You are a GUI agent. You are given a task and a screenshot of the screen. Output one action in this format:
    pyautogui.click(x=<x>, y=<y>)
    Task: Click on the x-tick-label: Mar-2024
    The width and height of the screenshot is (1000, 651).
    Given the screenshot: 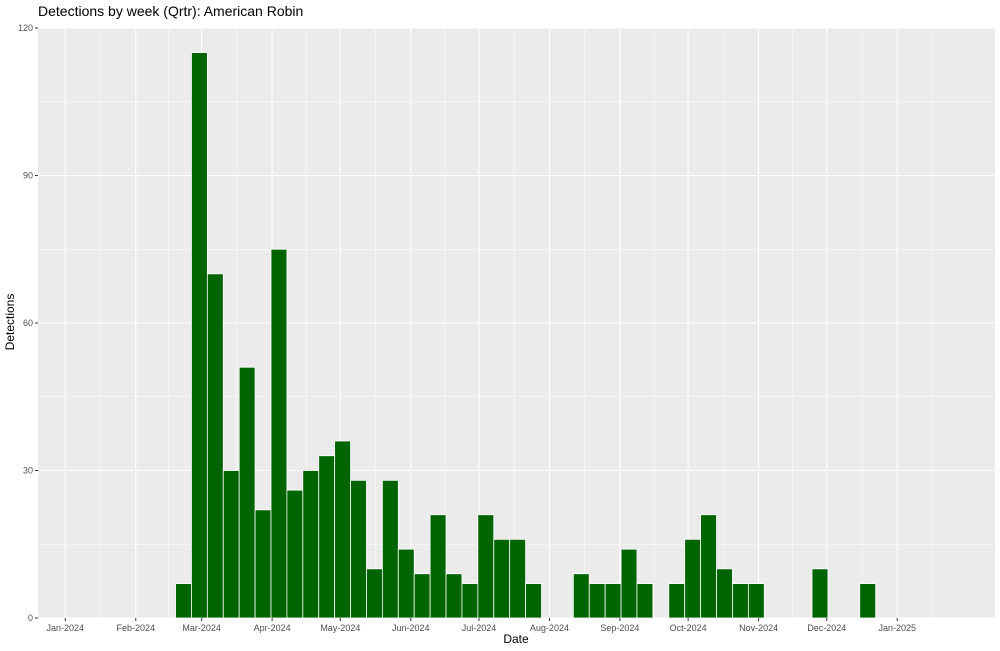 What is the action you would take?
    pyautogui.click(x=201, y=628)
    